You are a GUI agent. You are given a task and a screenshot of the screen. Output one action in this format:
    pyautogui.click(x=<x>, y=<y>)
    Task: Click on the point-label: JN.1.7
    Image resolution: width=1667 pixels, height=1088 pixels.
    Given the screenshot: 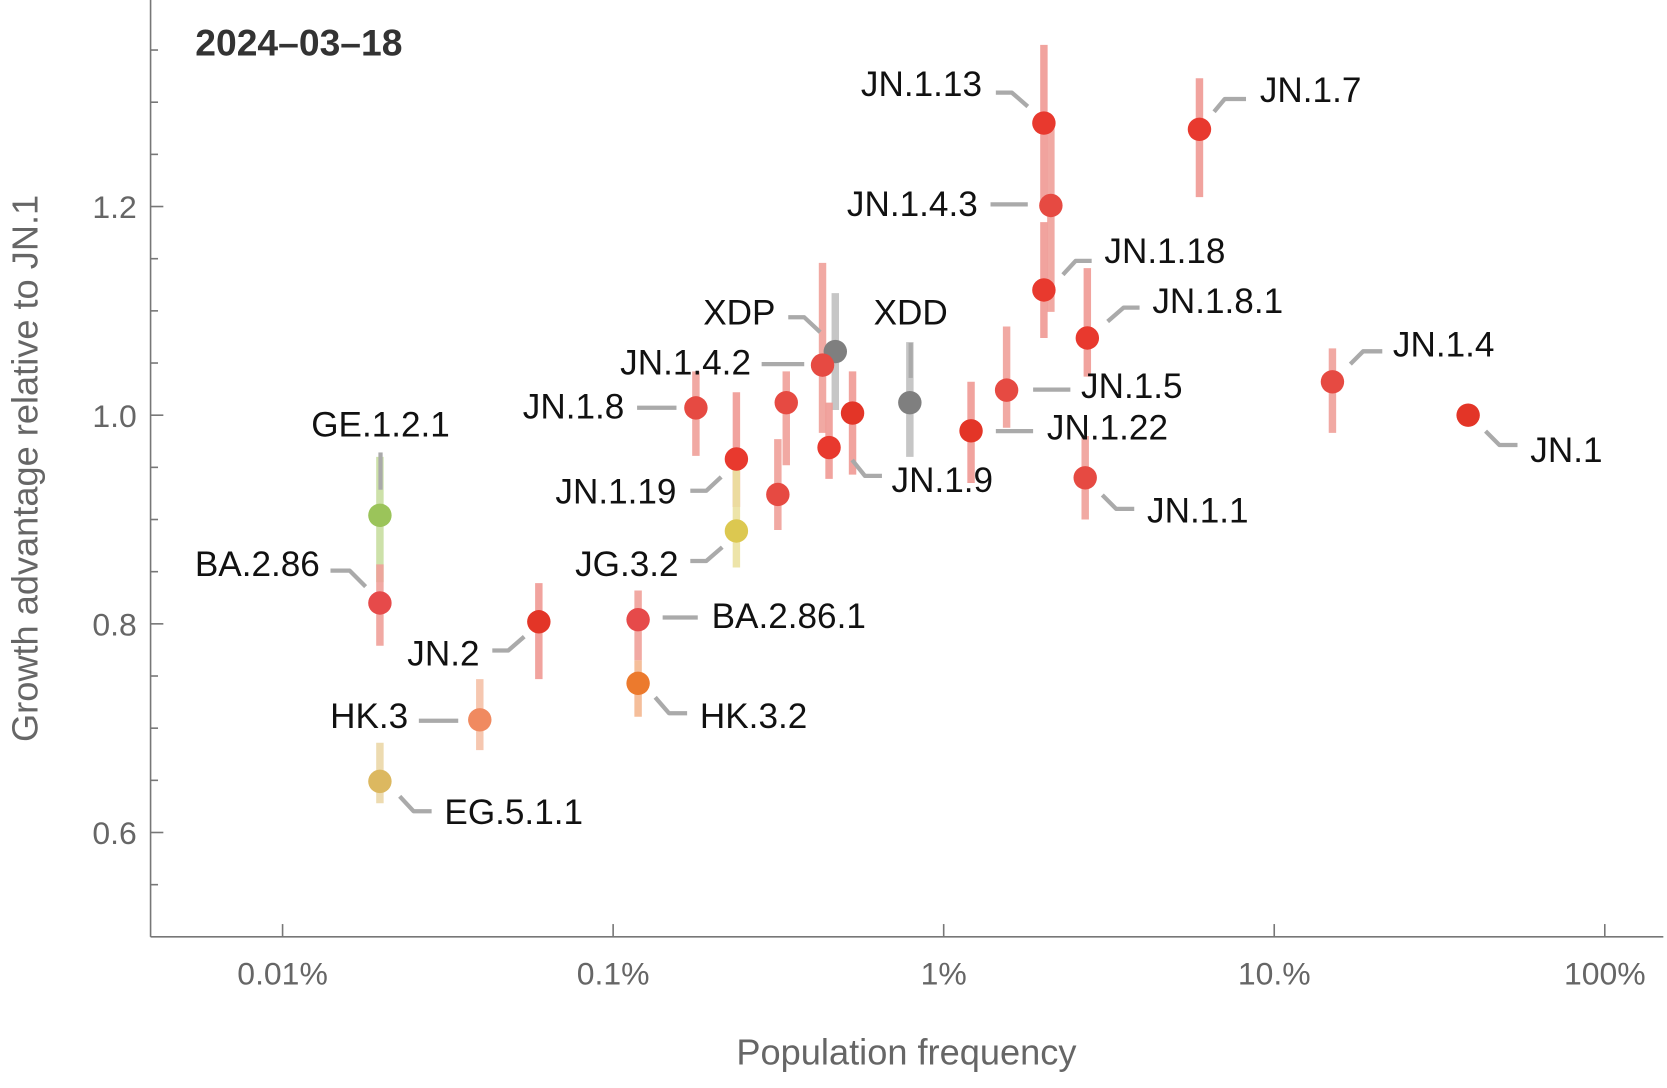 What is the action you would take?
    pyautogui.click(x=1311, y=90)
    